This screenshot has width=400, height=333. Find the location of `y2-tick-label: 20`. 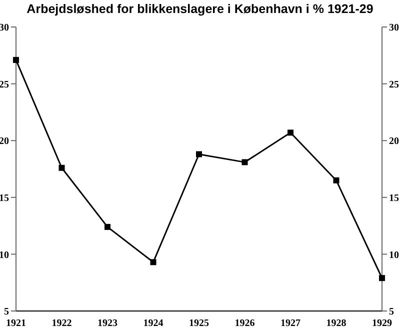

y2-tick-label: 20 is located at coordinates (394, 142).